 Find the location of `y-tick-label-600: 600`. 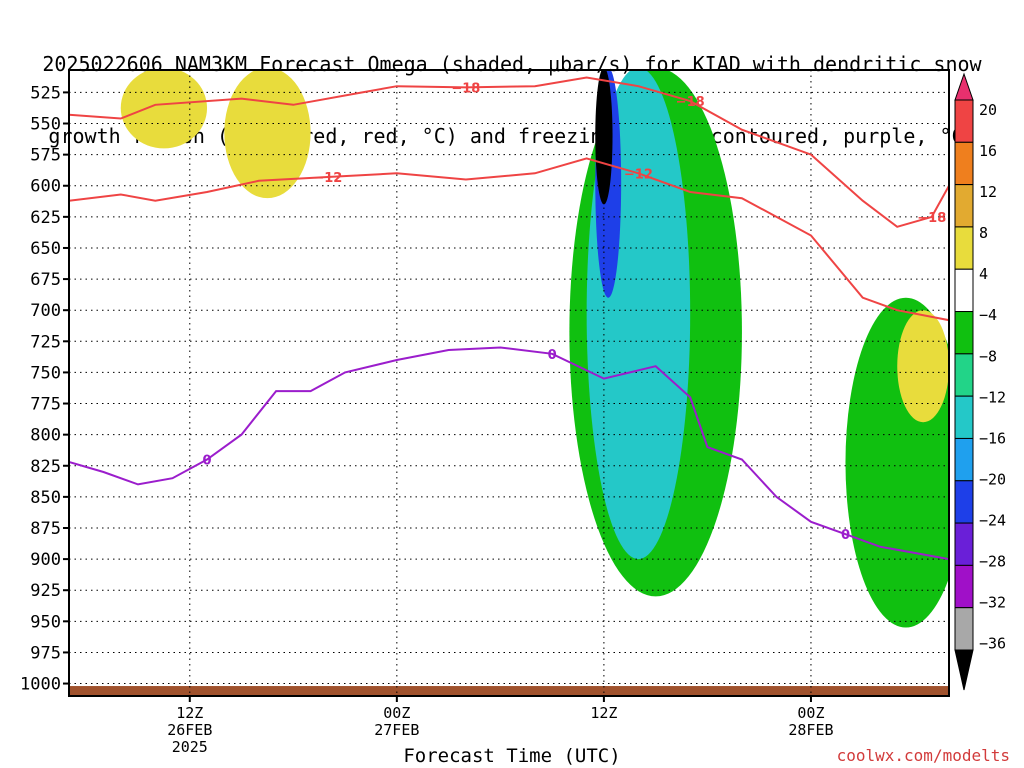

y-tick-label-600: 600 is located at coordinates (45, 187).